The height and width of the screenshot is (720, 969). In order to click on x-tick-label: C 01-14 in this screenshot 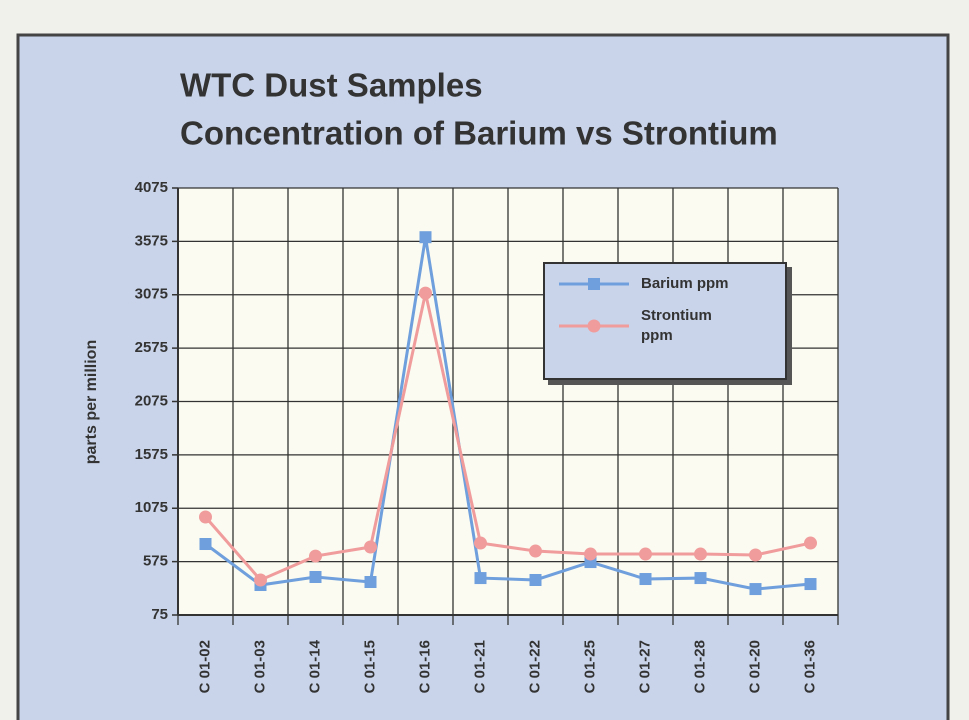, I will do `click(314, 666)`.